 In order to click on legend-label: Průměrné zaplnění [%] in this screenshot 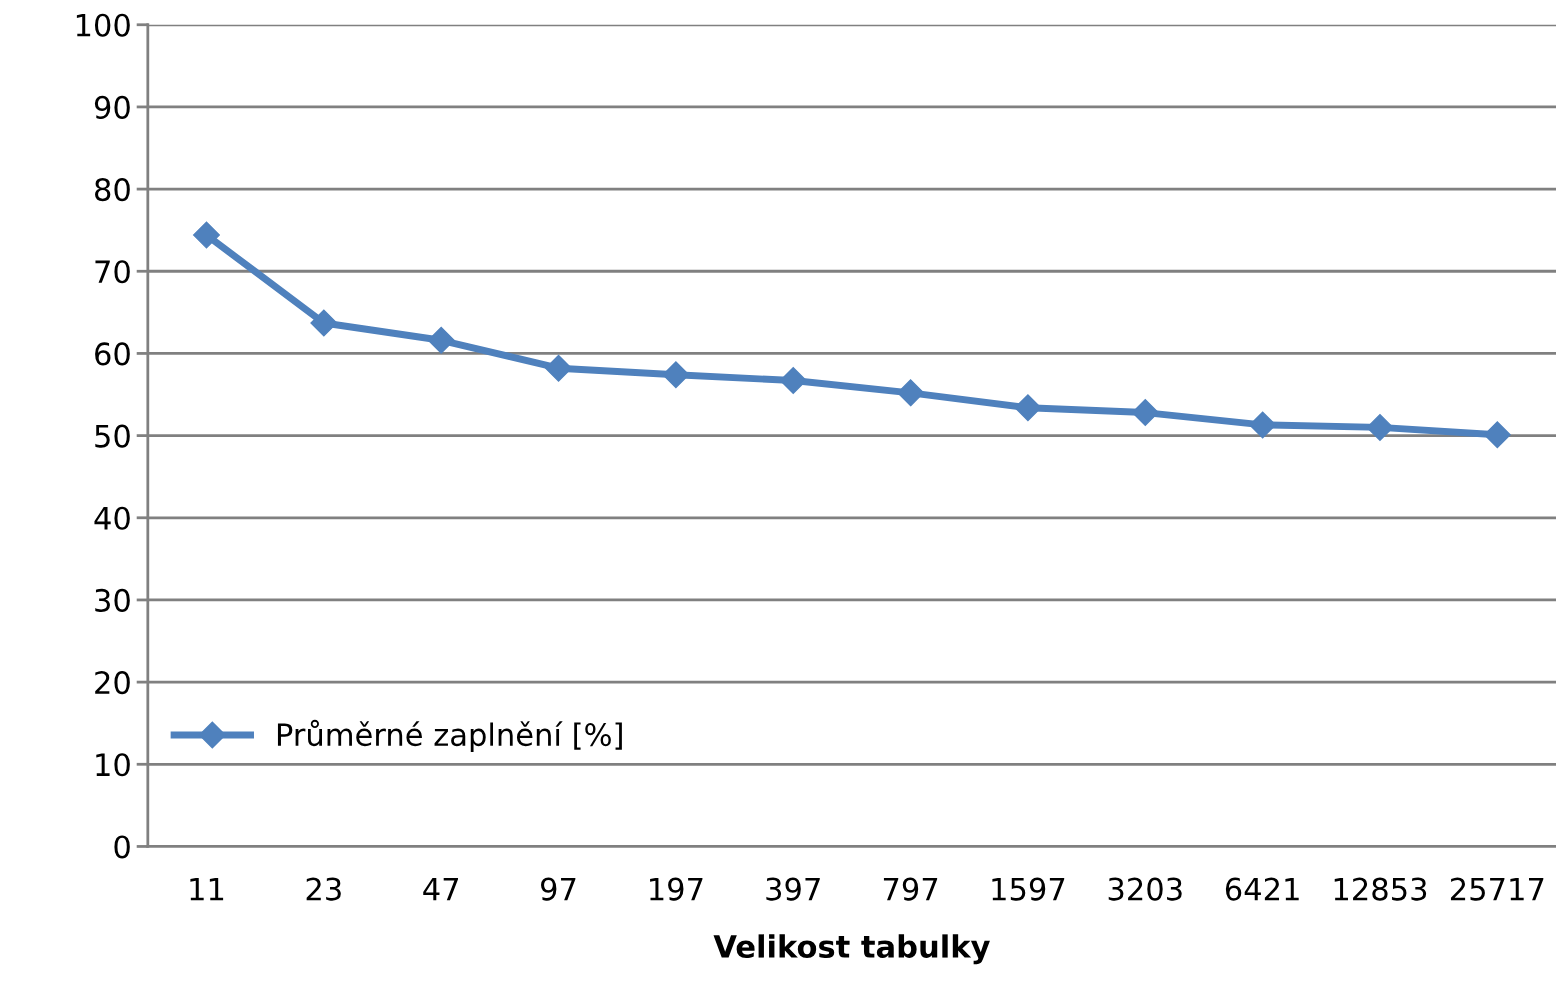, I will do `click(449, 736)`.